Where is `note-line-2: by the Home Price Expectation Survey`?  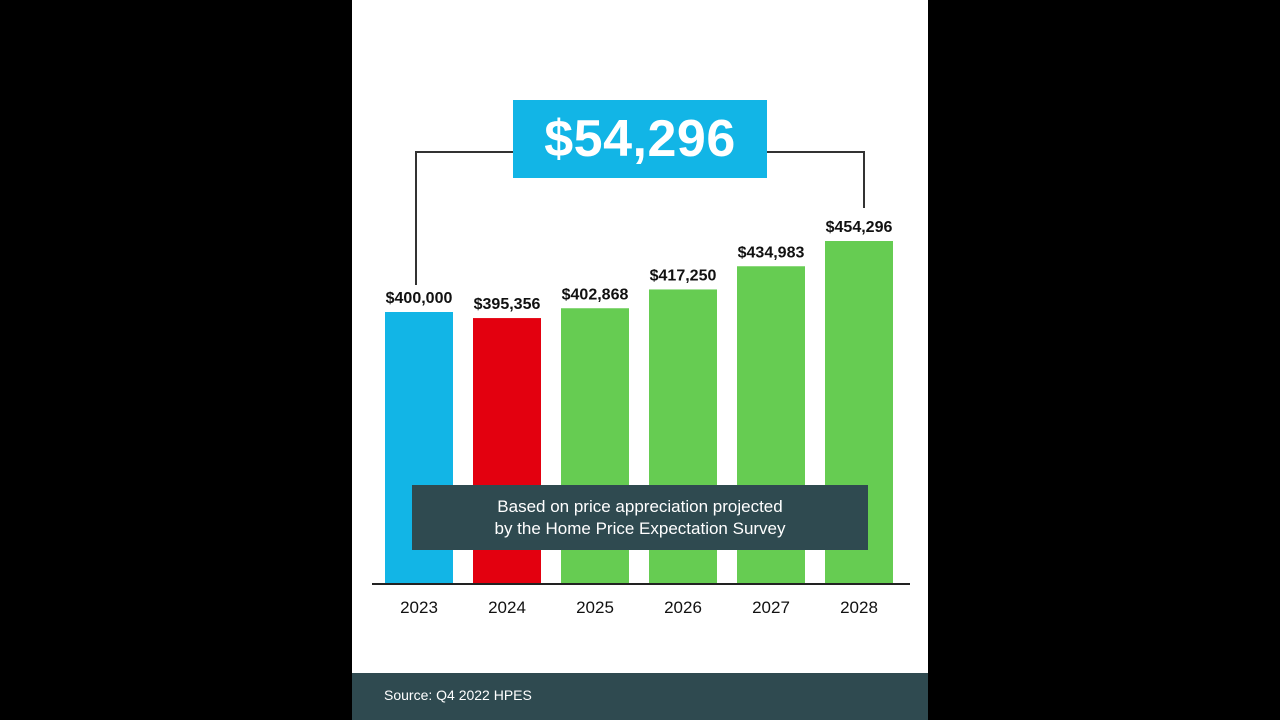
note-line-2: by the Home Price Expectation Survey is located at coordinates (640, 528).